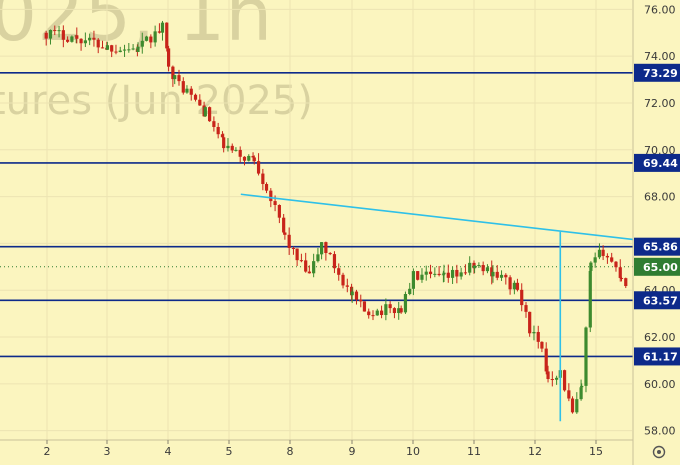 The height and width of the screenshot is (465, 680). I want to click on x-tick-label: 11, so click(474, 451).